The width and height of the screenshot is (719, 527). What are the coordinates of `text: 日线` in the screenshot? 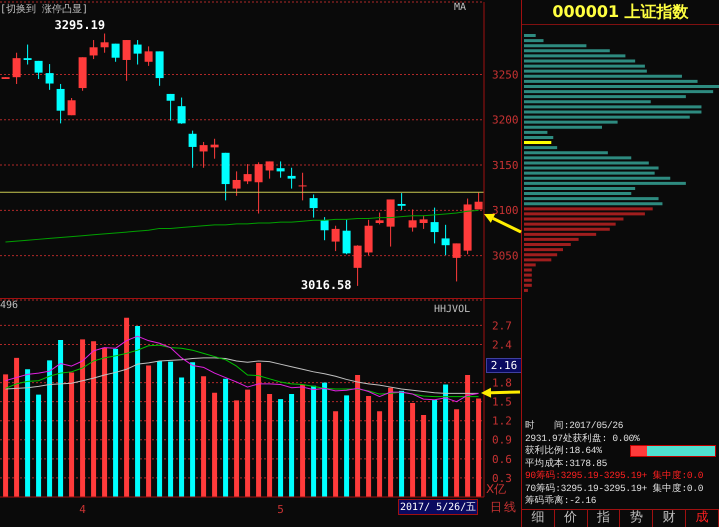 It's located at (504, 507).